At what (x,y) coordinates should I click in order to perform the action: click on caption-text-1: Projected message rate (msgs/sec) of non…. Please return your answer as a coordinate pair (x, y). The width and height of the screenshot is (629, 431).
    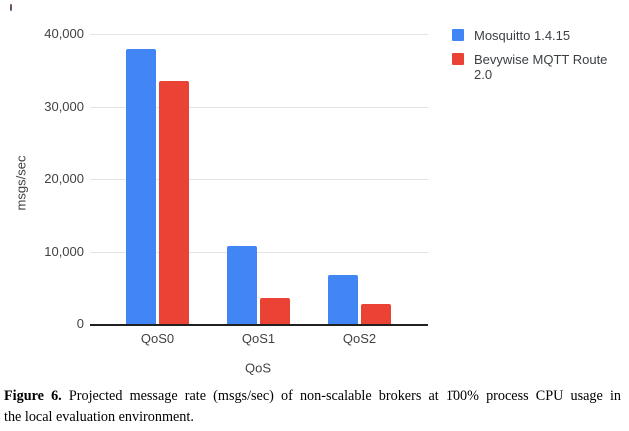
    Looking at the image, I should click on (344, 396).